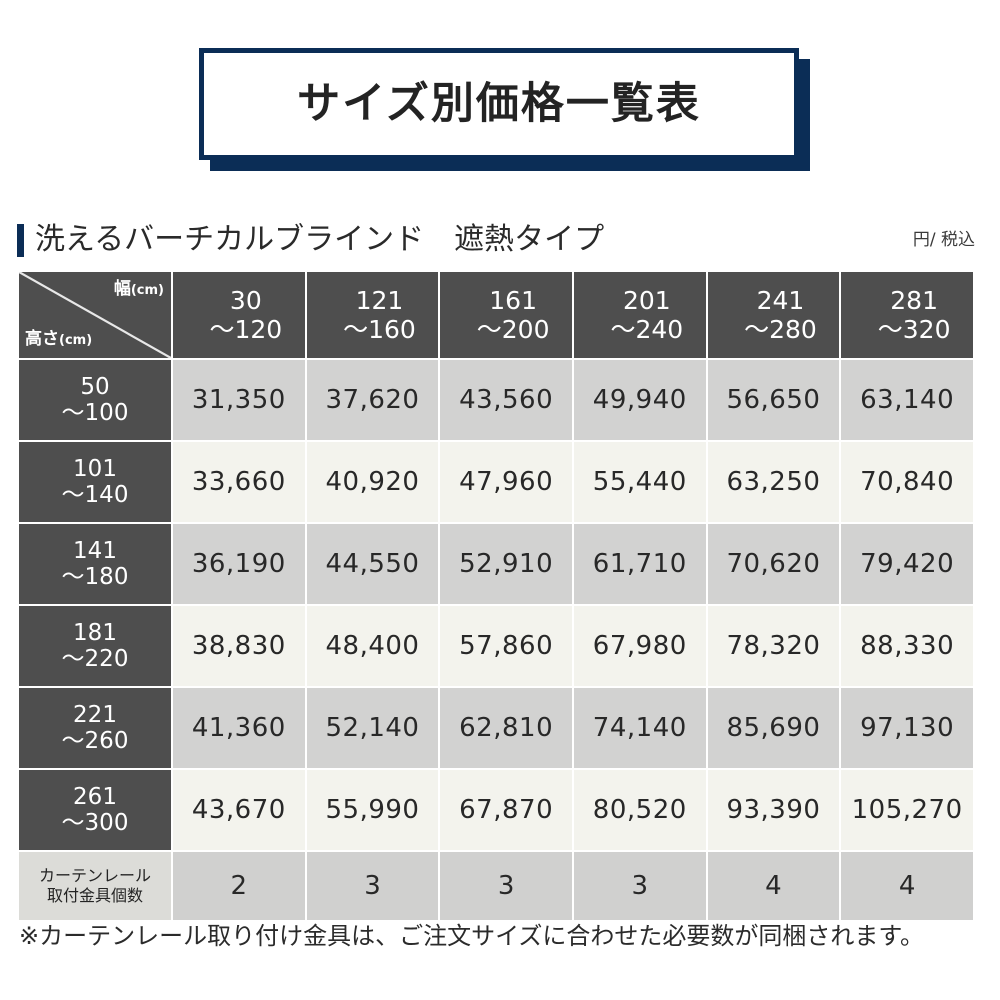 The height and width of the screenshot is (1000, 1000). I want to click on row-header-4-to: 〜260, so click(95, 741).